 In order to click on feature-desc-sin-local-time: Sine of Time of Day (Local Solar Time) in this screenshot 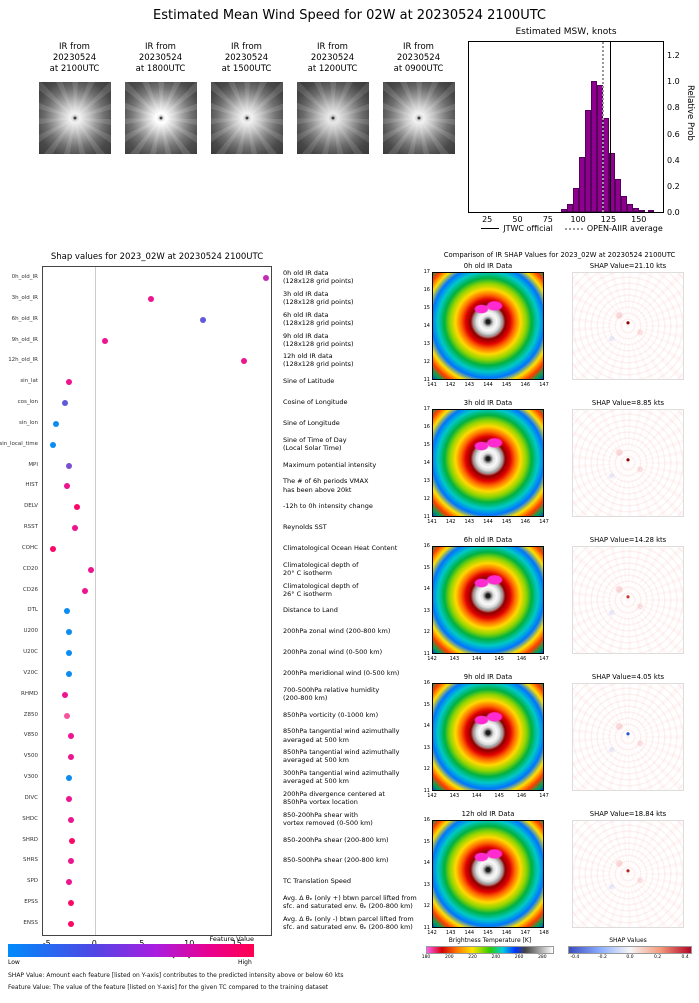, I will do `click(315, 443)`.